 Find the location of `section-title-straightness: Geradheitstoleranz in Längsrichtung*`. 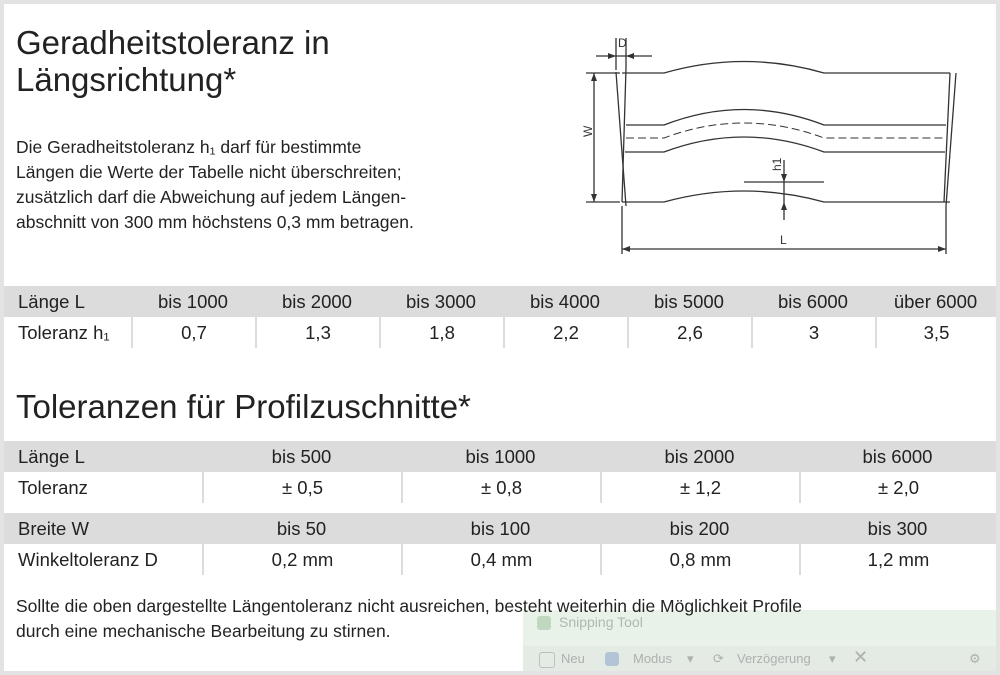

section-title-straightness: Geradheitstoleranz in Längsrichtung* is located at coordinates (256, 61).